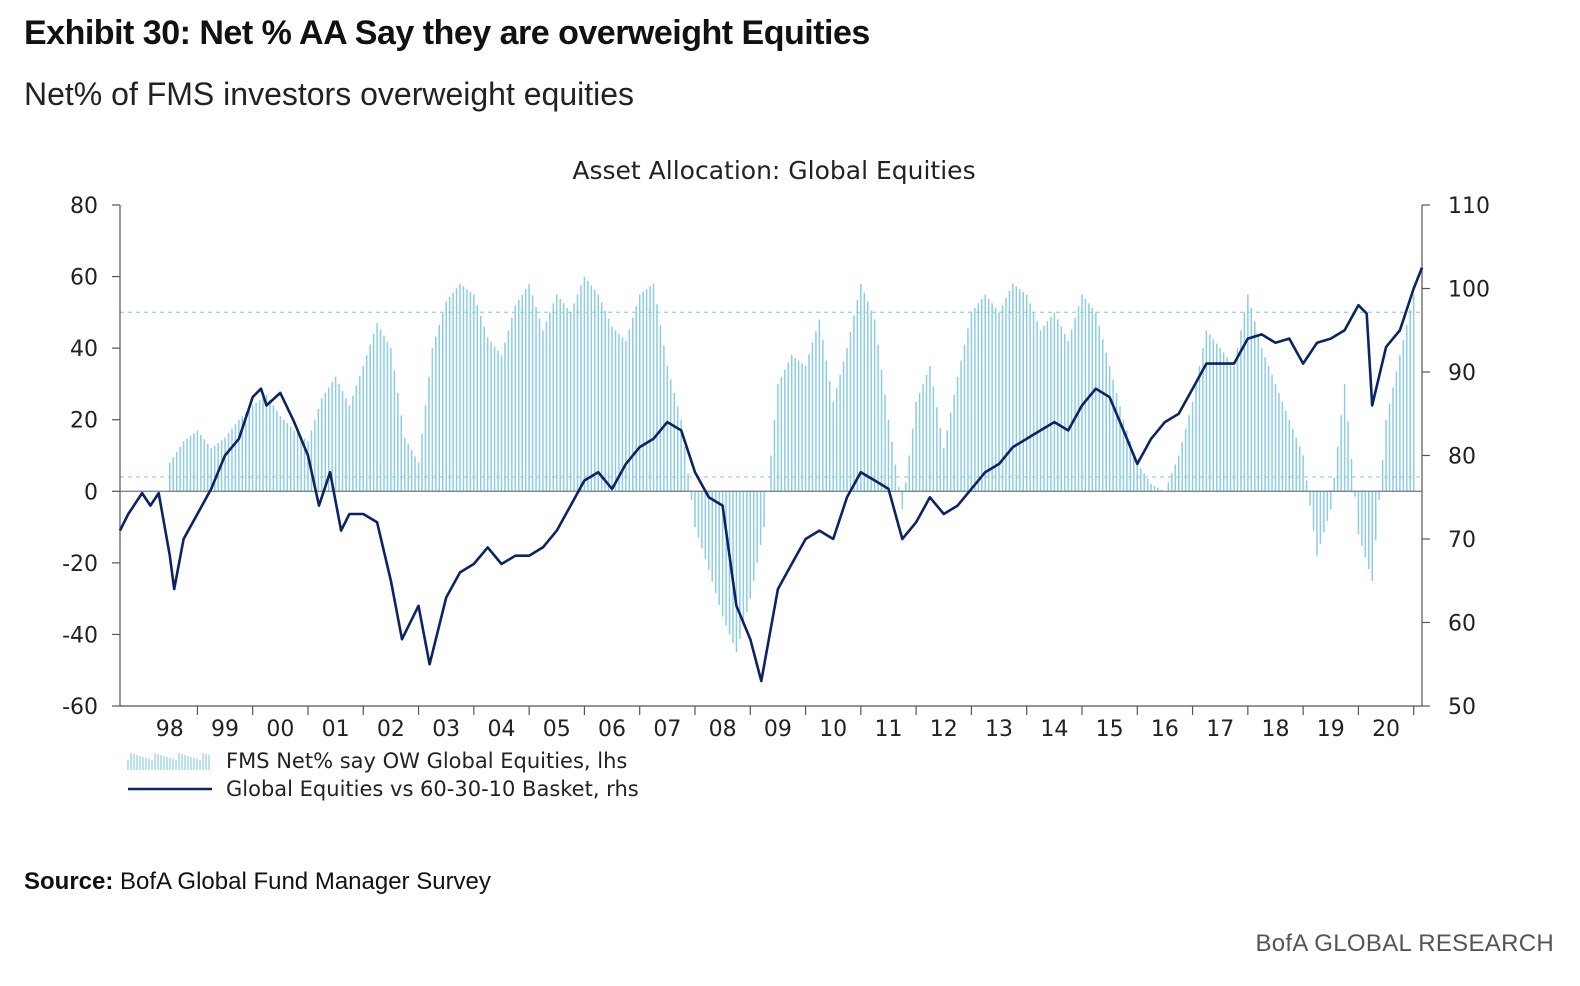  What do you see at coordinates (168, 761) in the screenshot?
I see `legend-bar-swatch` at bounding box center [168, 761].